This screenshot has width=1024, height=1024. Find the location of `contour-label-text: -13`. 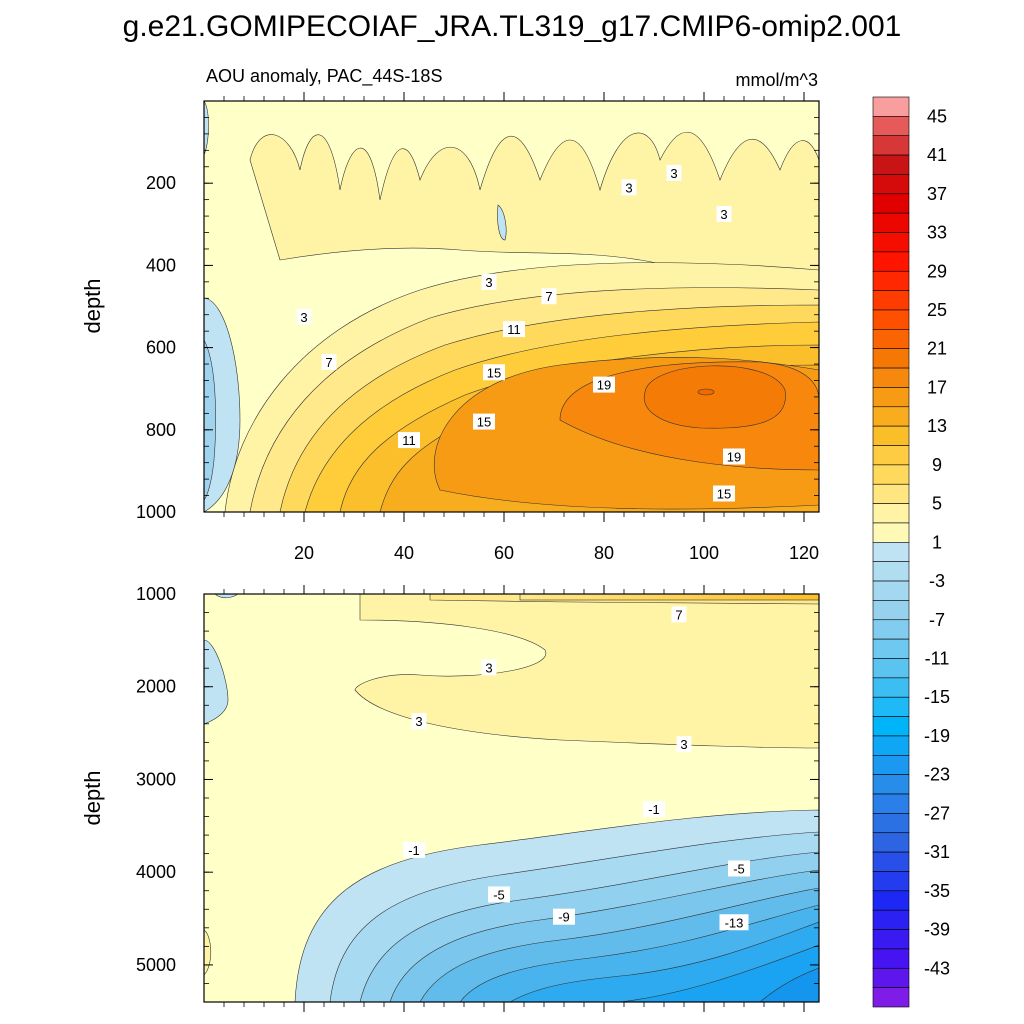

contour-label-text: -13 is located at coordinates (734, 922).